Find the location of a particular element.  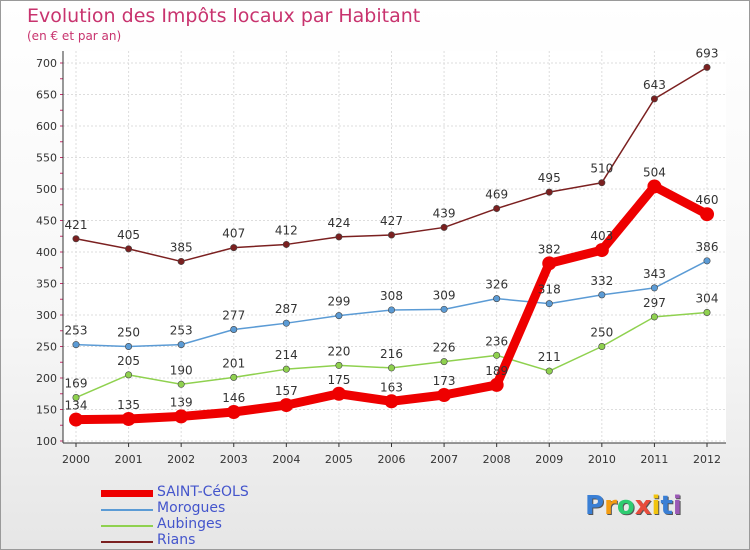

data-label: 427 is located at coordinates (391, 221).